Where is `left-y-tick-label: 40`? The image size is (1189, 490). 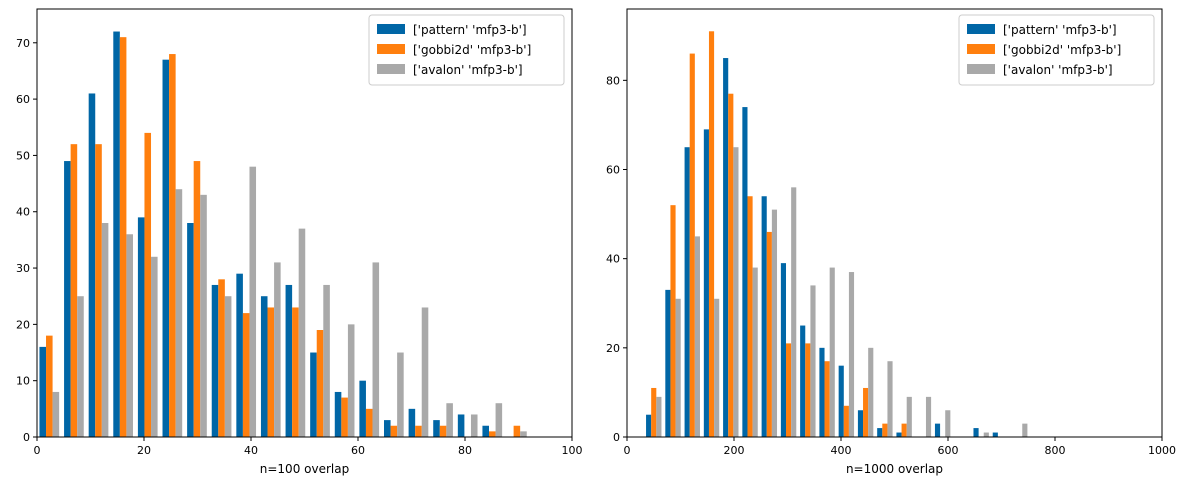
left-y-tick-label: 40 is located at coordinates (23, 212).